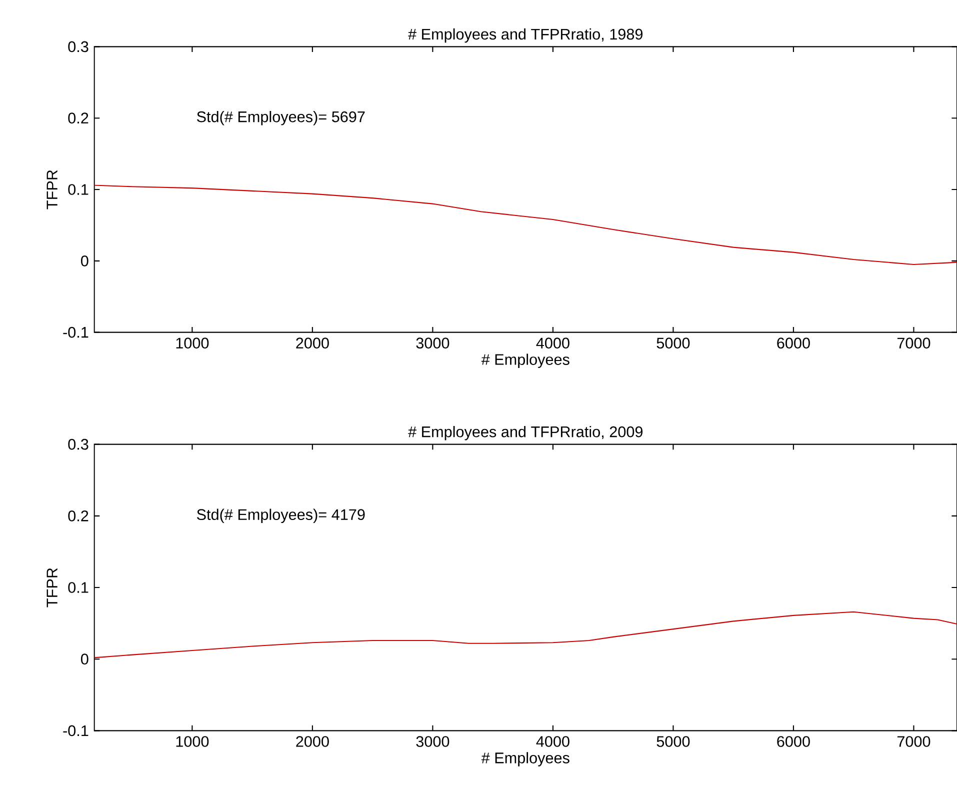 The image size is (957, 794). What do you see at coordinates (525, 35) in the screenshot?
I see `chart-title: # Employees and TFPRratio, 1989` at bounding box center [525, 35].